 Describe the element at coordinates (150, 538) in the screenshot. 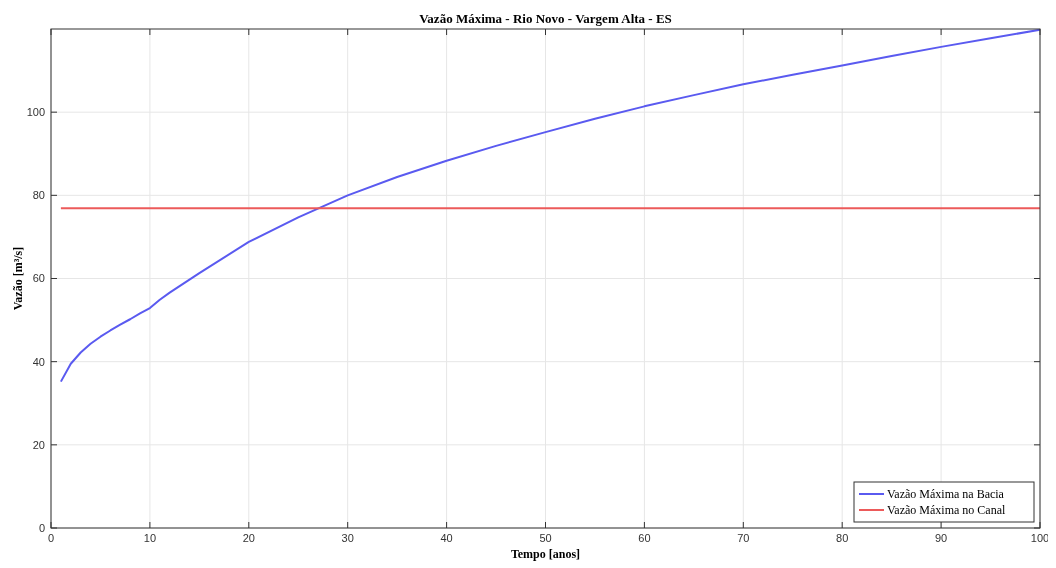

I see `x-tick-label: 10` at that location.